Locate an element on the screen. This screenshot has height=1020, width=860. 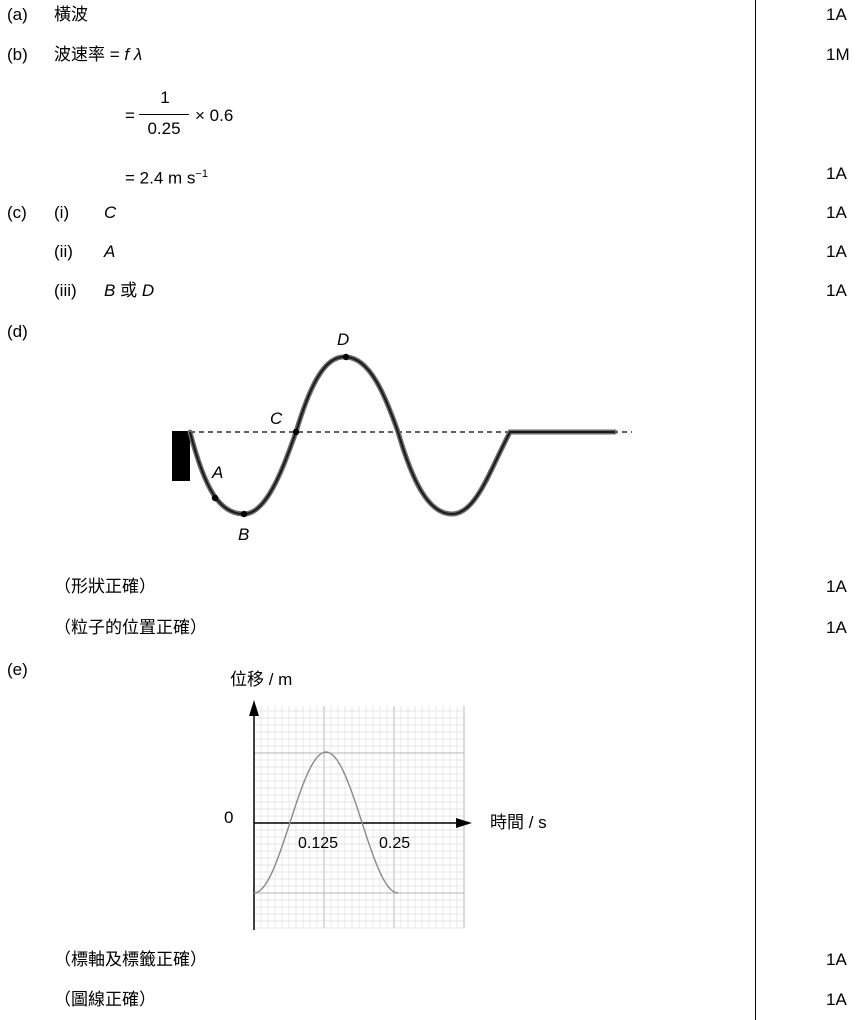
part-e-mark1: 1A is located at coordinates (836, 959).